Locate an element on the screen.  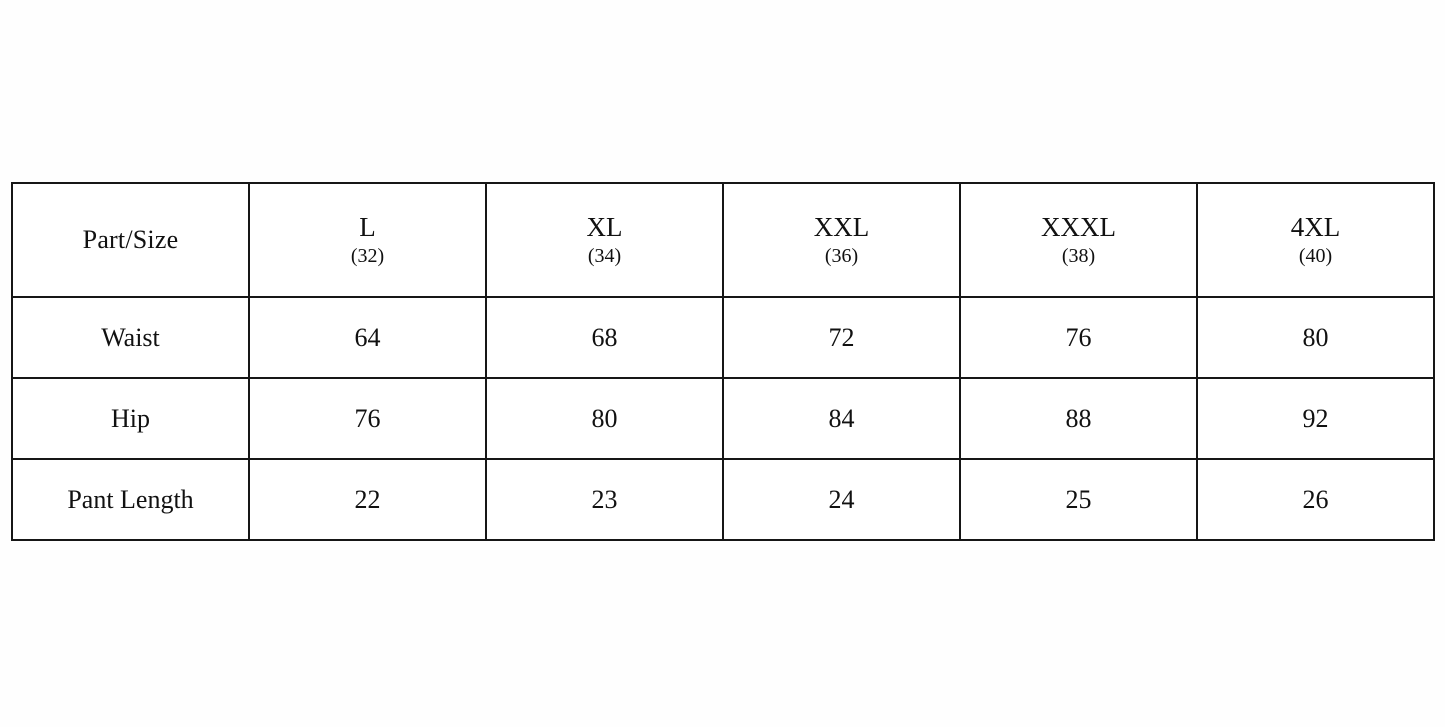
header-cell-size-l: L (32) is located at coordinates (367, 240).